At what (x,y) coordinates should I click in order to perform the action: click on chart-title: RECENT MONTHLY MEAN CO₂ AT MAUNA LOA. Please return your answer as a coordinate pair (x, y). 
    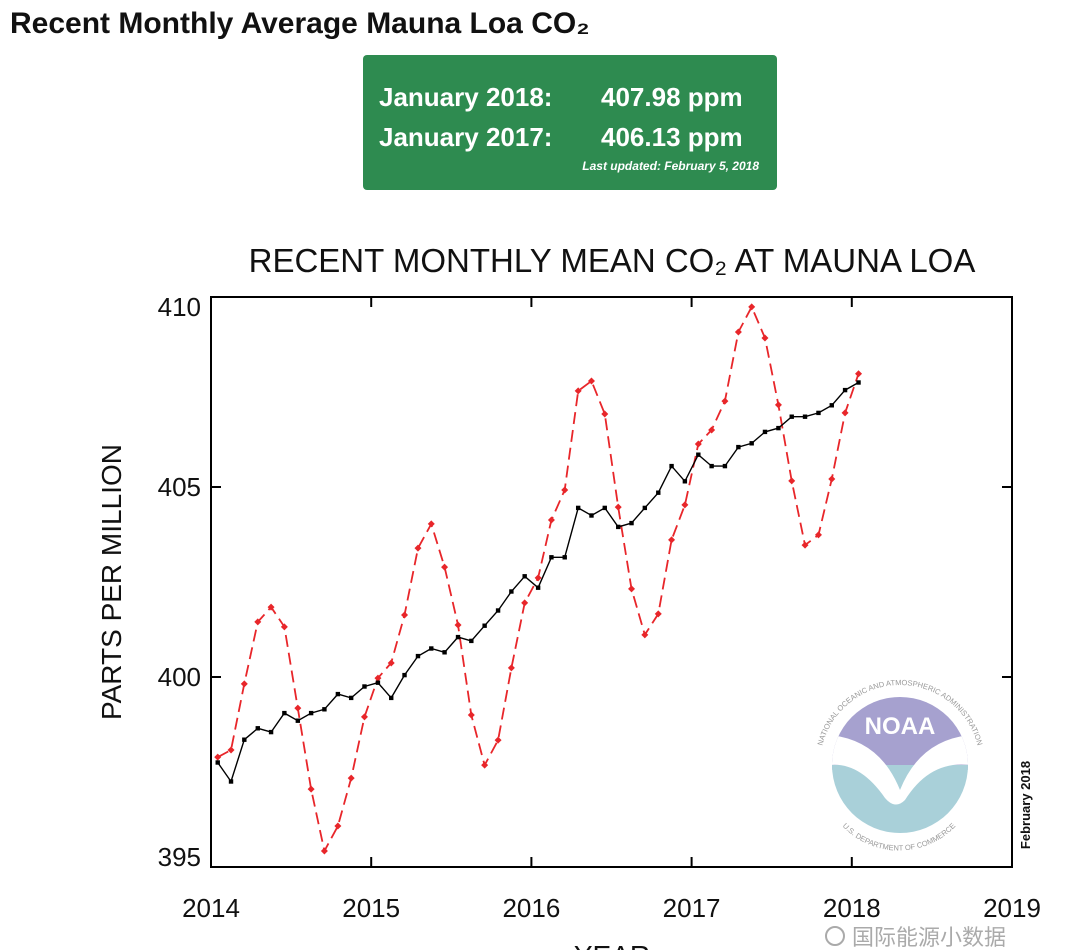
    Looking at the image, I should click on (612, 260).